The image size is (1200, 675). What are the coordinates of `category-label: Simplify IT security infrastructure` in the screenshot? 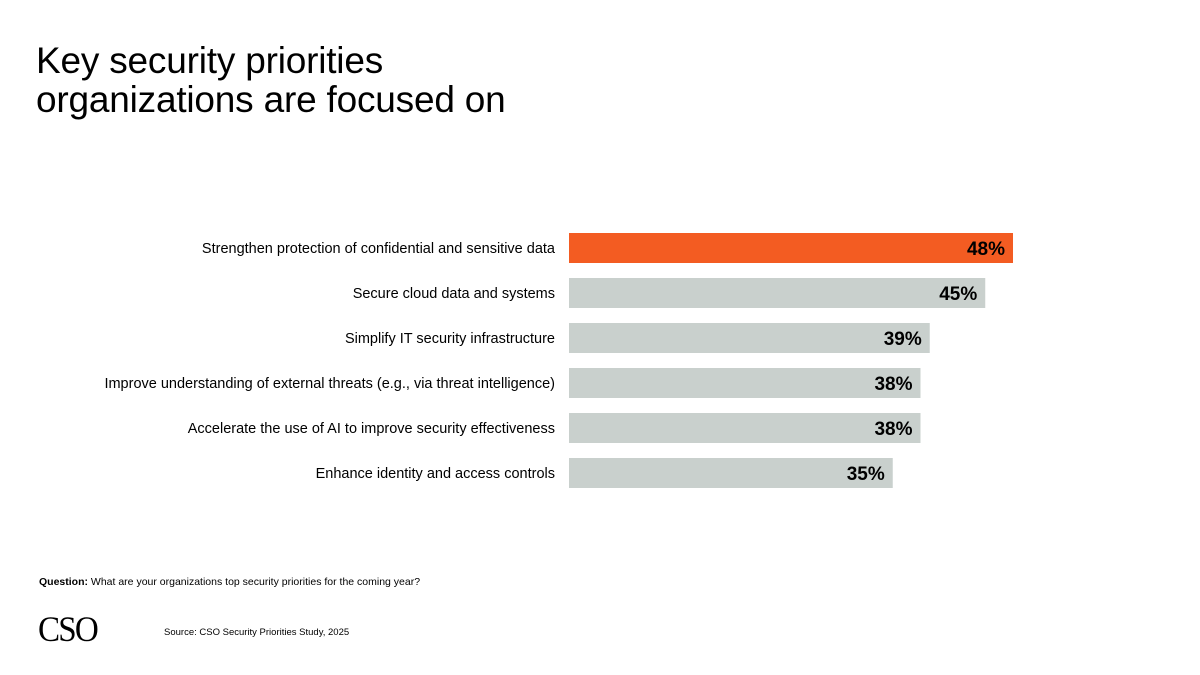 It's located at (450, 339).